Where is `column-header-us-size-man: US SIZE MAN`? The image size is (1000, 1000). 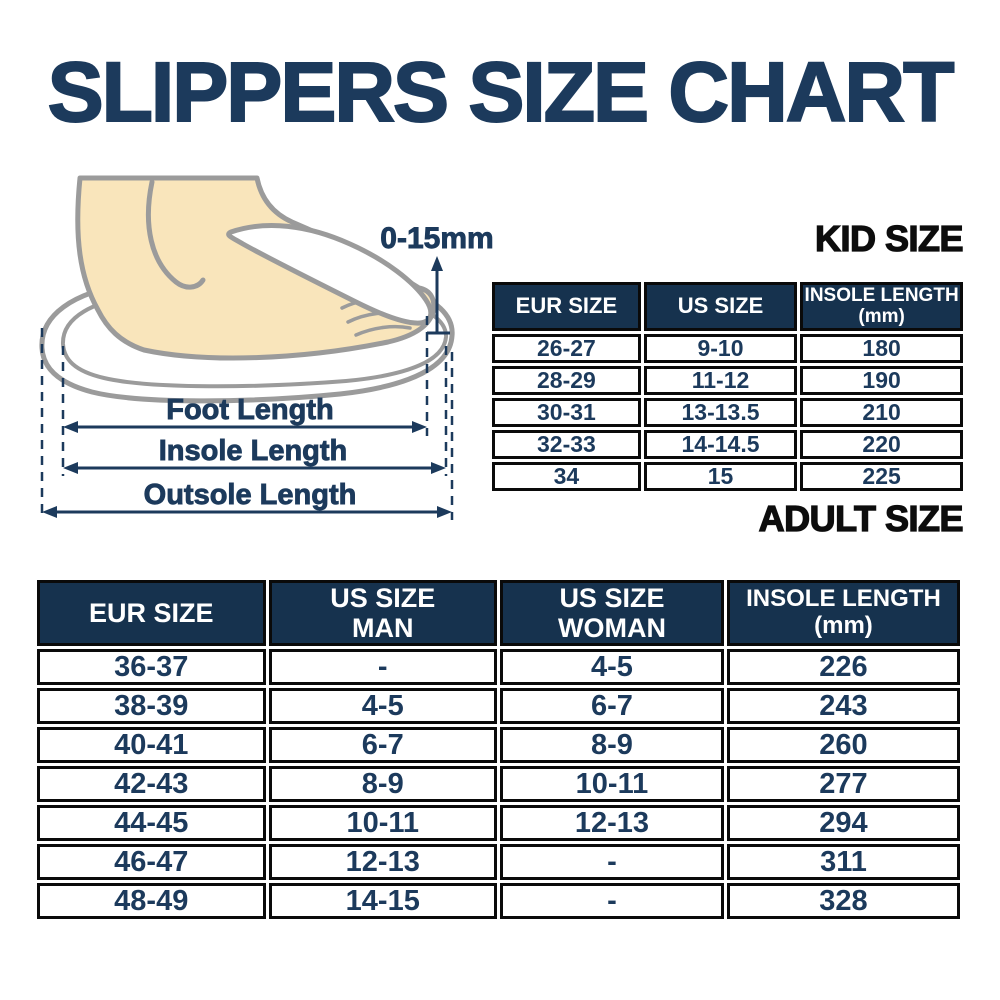
column-header-us-size-man: US SIZE MAN is located at coordinates (382, 613).